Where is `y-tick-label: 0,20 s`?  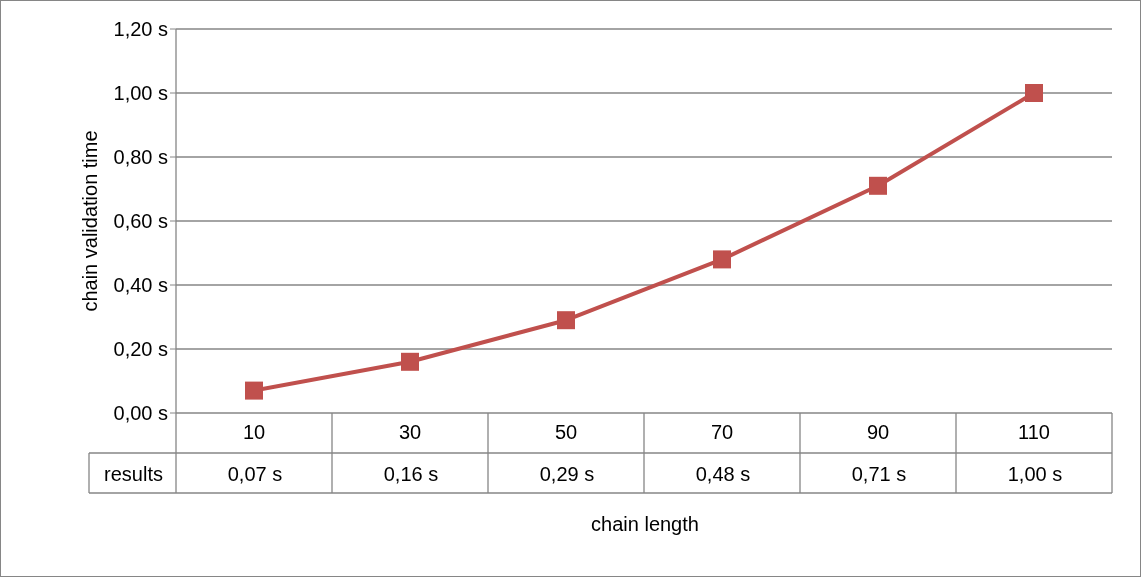 y-tick-label: 0,20 s is located at coordinates (140, 349).